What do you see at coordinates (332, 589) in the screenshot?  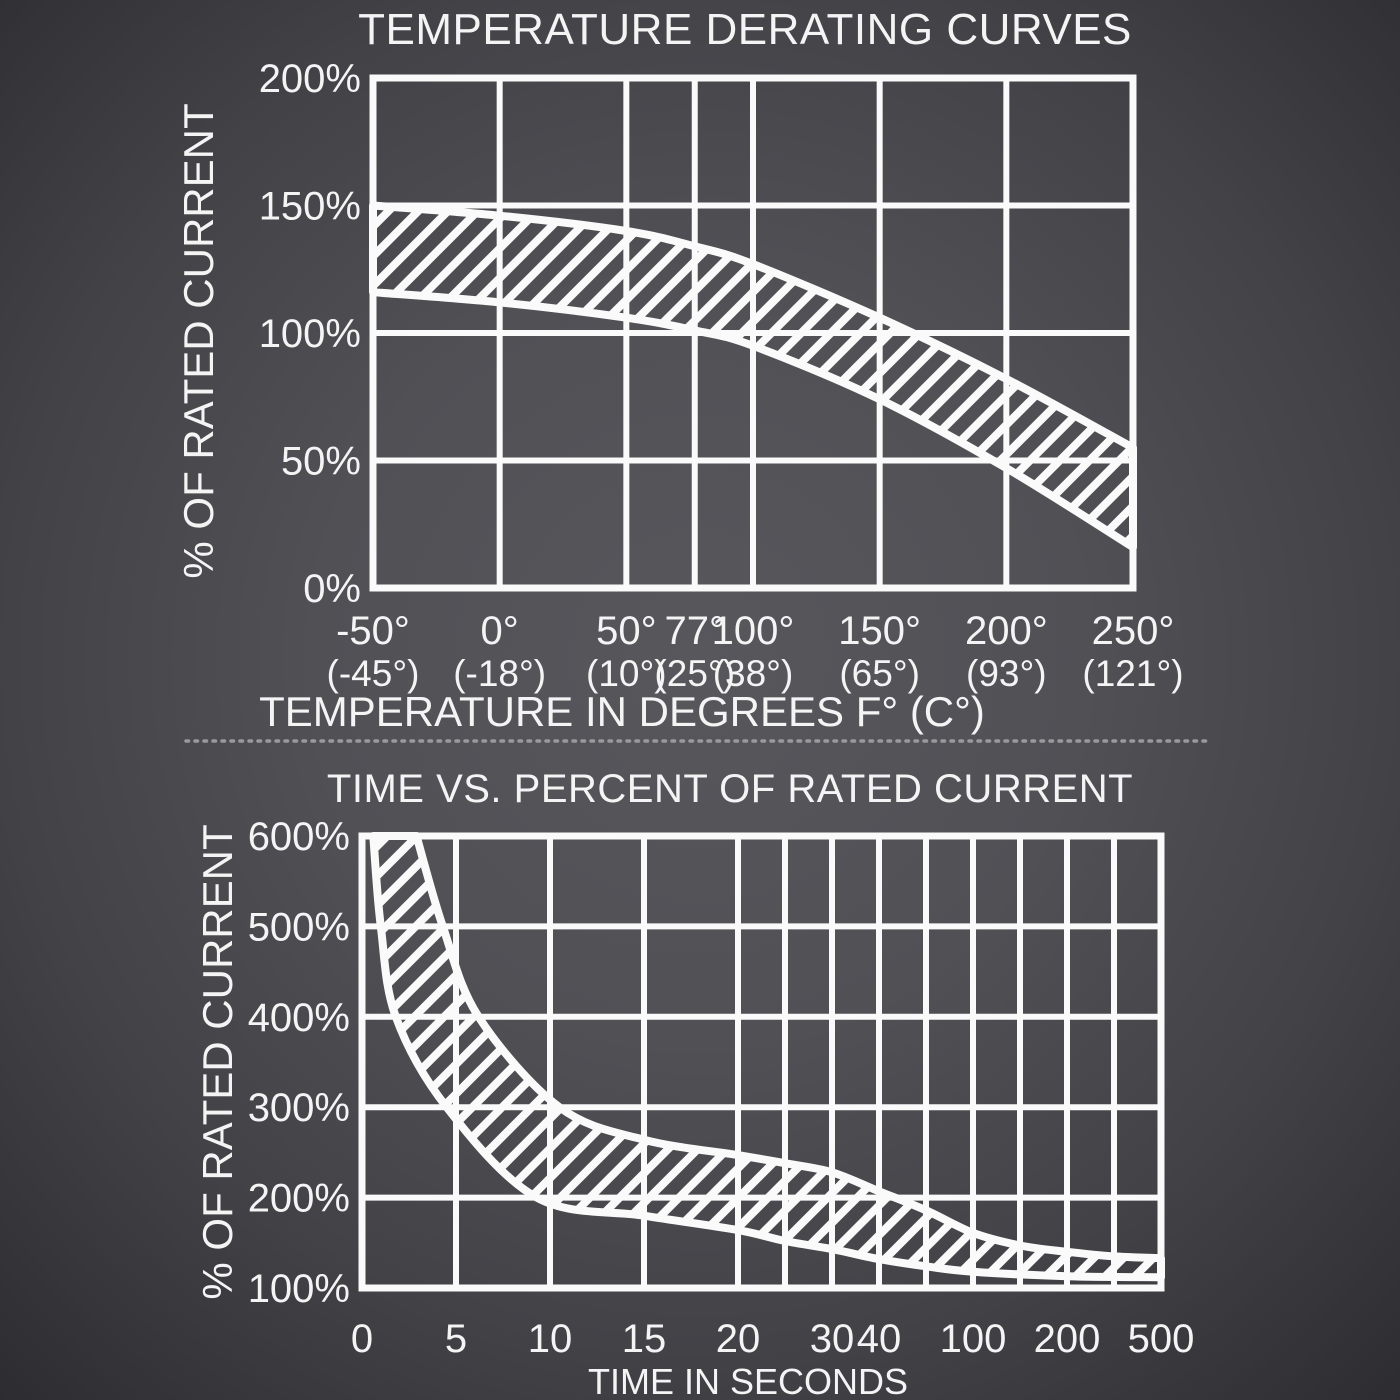 I see `y-tick-label: 0%` at bounding box center [332, 589].